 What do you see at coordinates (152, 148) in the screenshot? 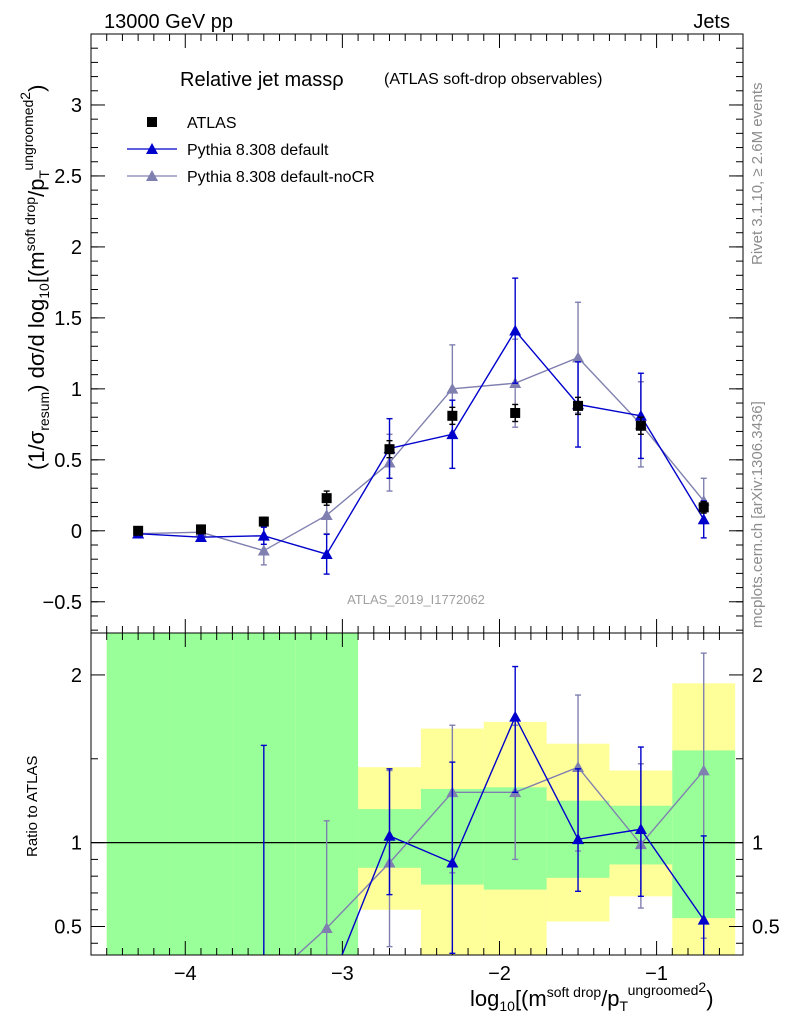
I see `legend-marker-default` at bounding box center [152, 148].